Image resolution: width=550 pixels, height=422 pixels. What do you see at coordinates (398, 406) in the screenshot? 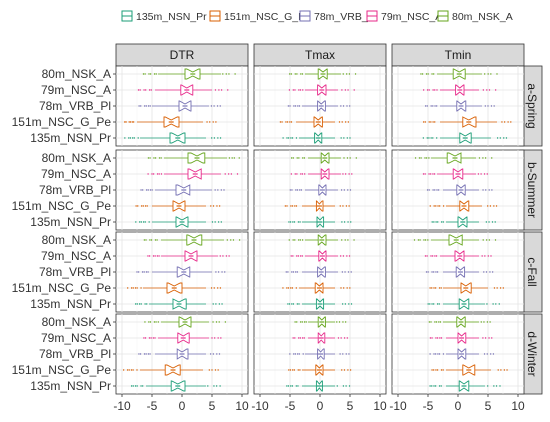
I see `x-tick-label: -10` at bounding box center [398, 406].